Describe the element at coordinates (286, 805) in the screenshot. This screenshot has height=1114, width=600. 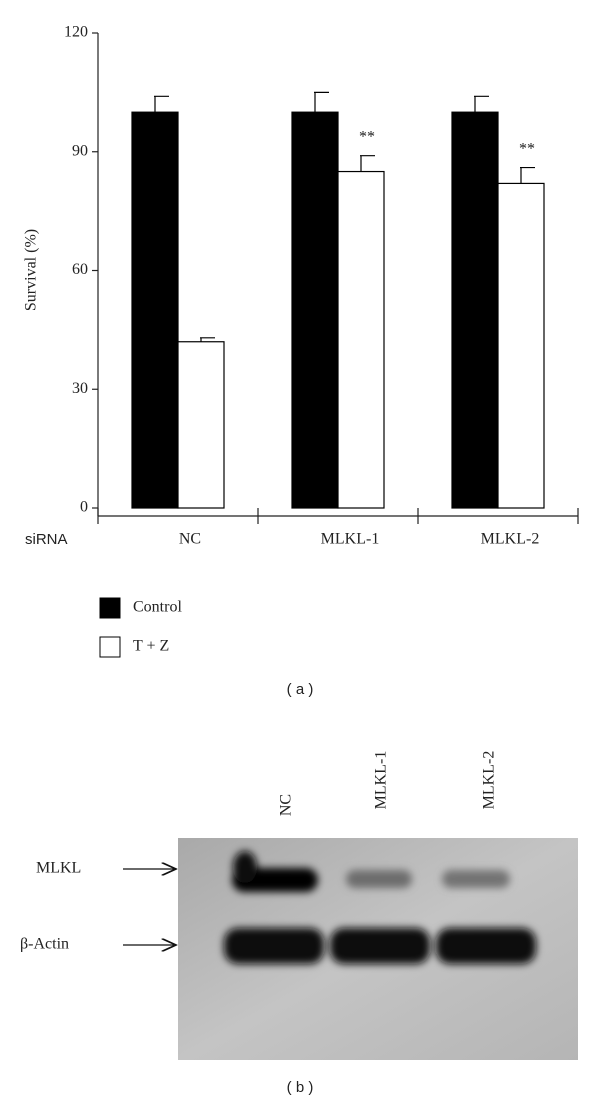
I see `lane-label: NC` at that location.